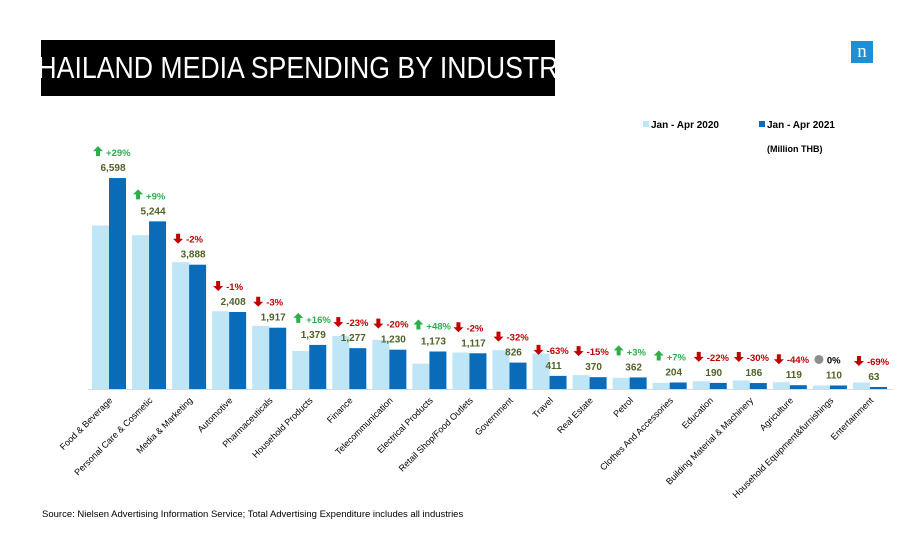 This screenshot has width=900, height=534. Describe the element at coordinates (834, 360) in the screenshot. I see `change-label: 0%` at that location.